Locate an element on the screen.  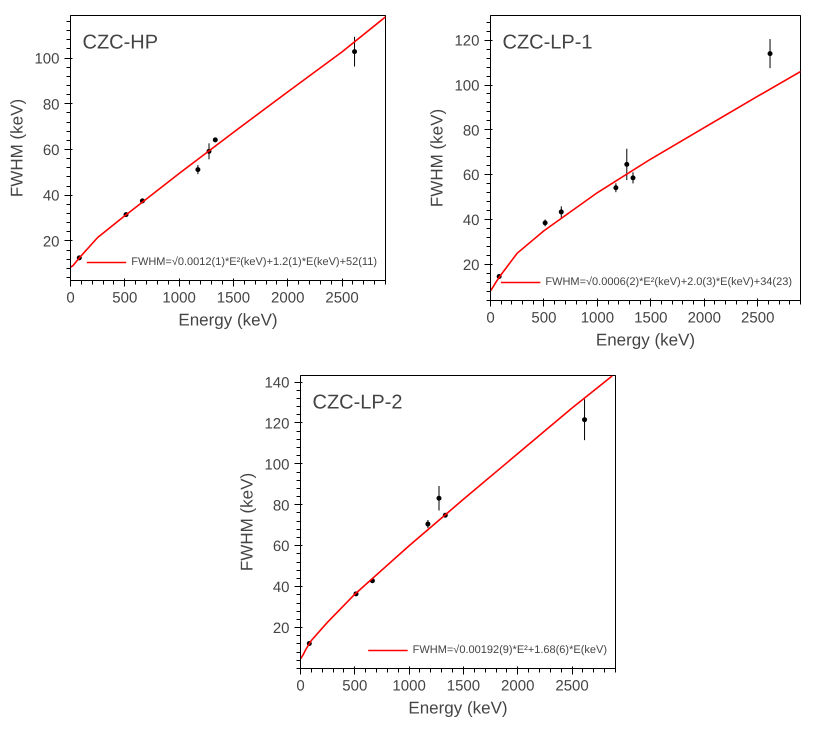
y-tick-label: 140 is located at coordinates (277, 383).